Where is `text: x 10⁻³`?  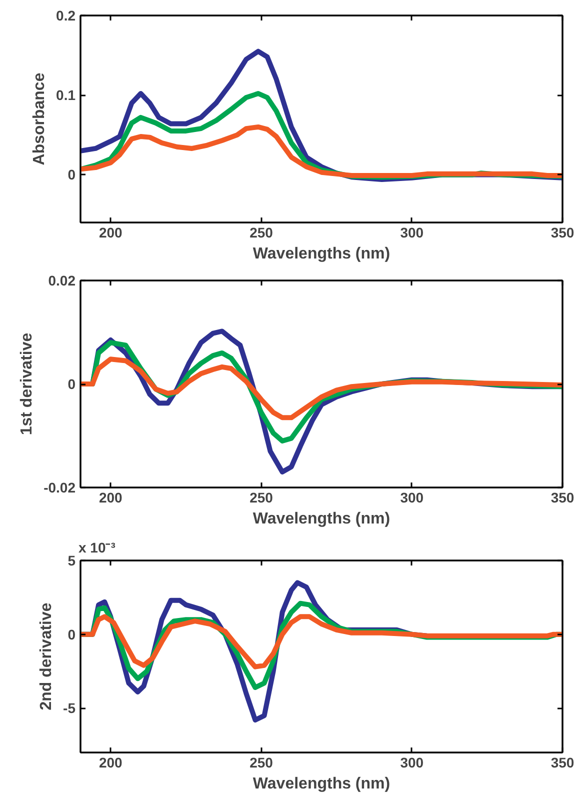
text: x 10⁻³ is located at coordinates (97, 548).